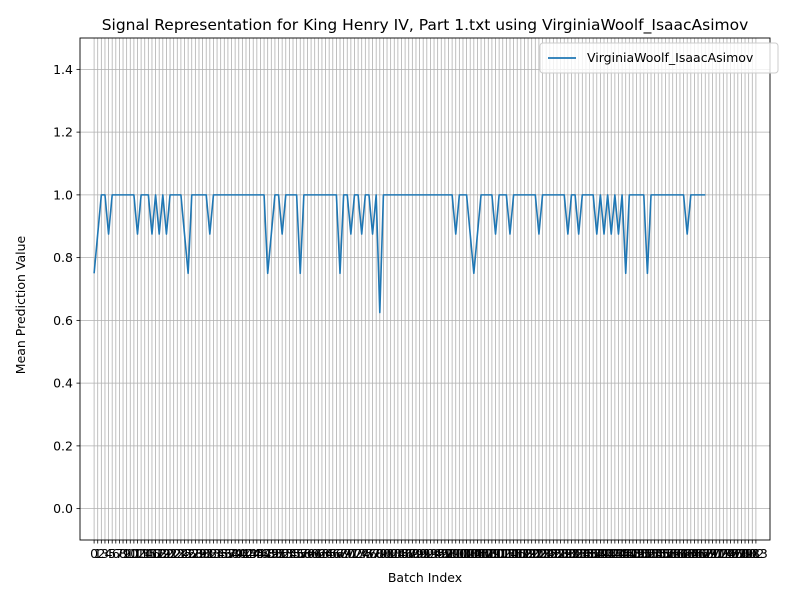 The width and height of the screenshot is (800, 600). I want to click on x-tick-label: 97, so click(445, 553).